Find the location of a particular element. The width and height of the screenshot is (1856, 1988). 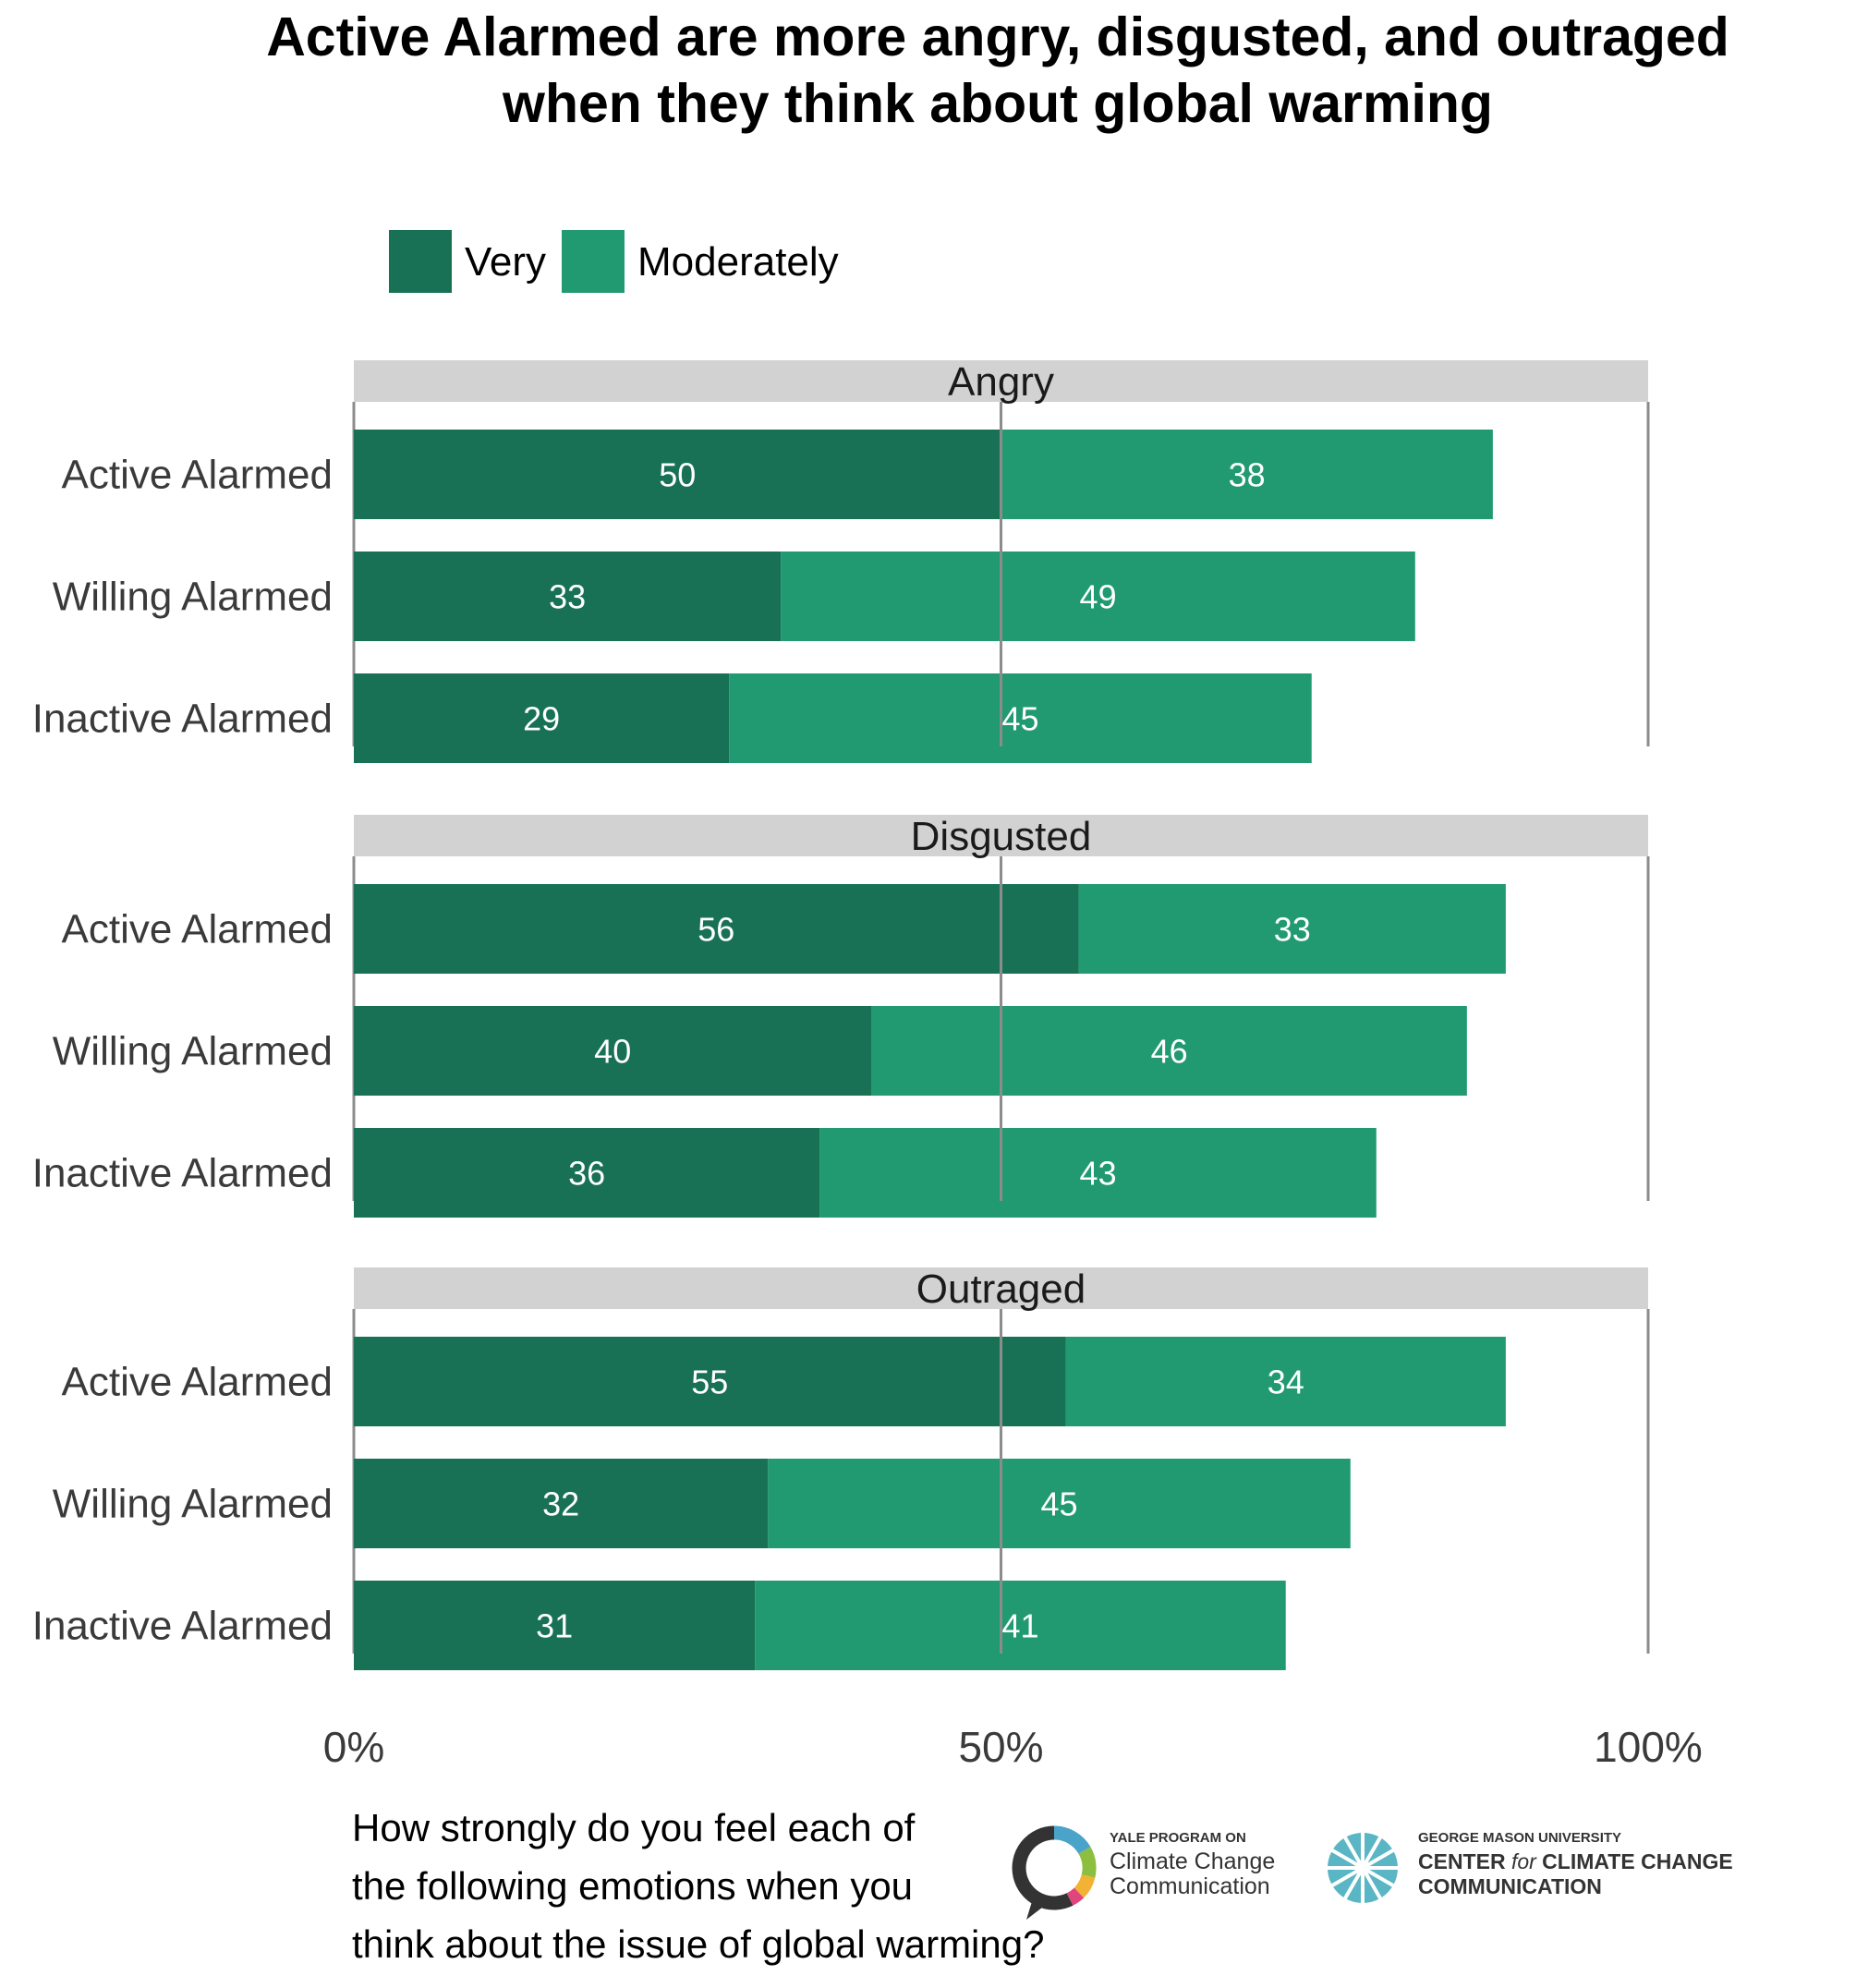

value-label-disgusted-willing-alarmed-very: 40 is located at coordinates (613, 1052).